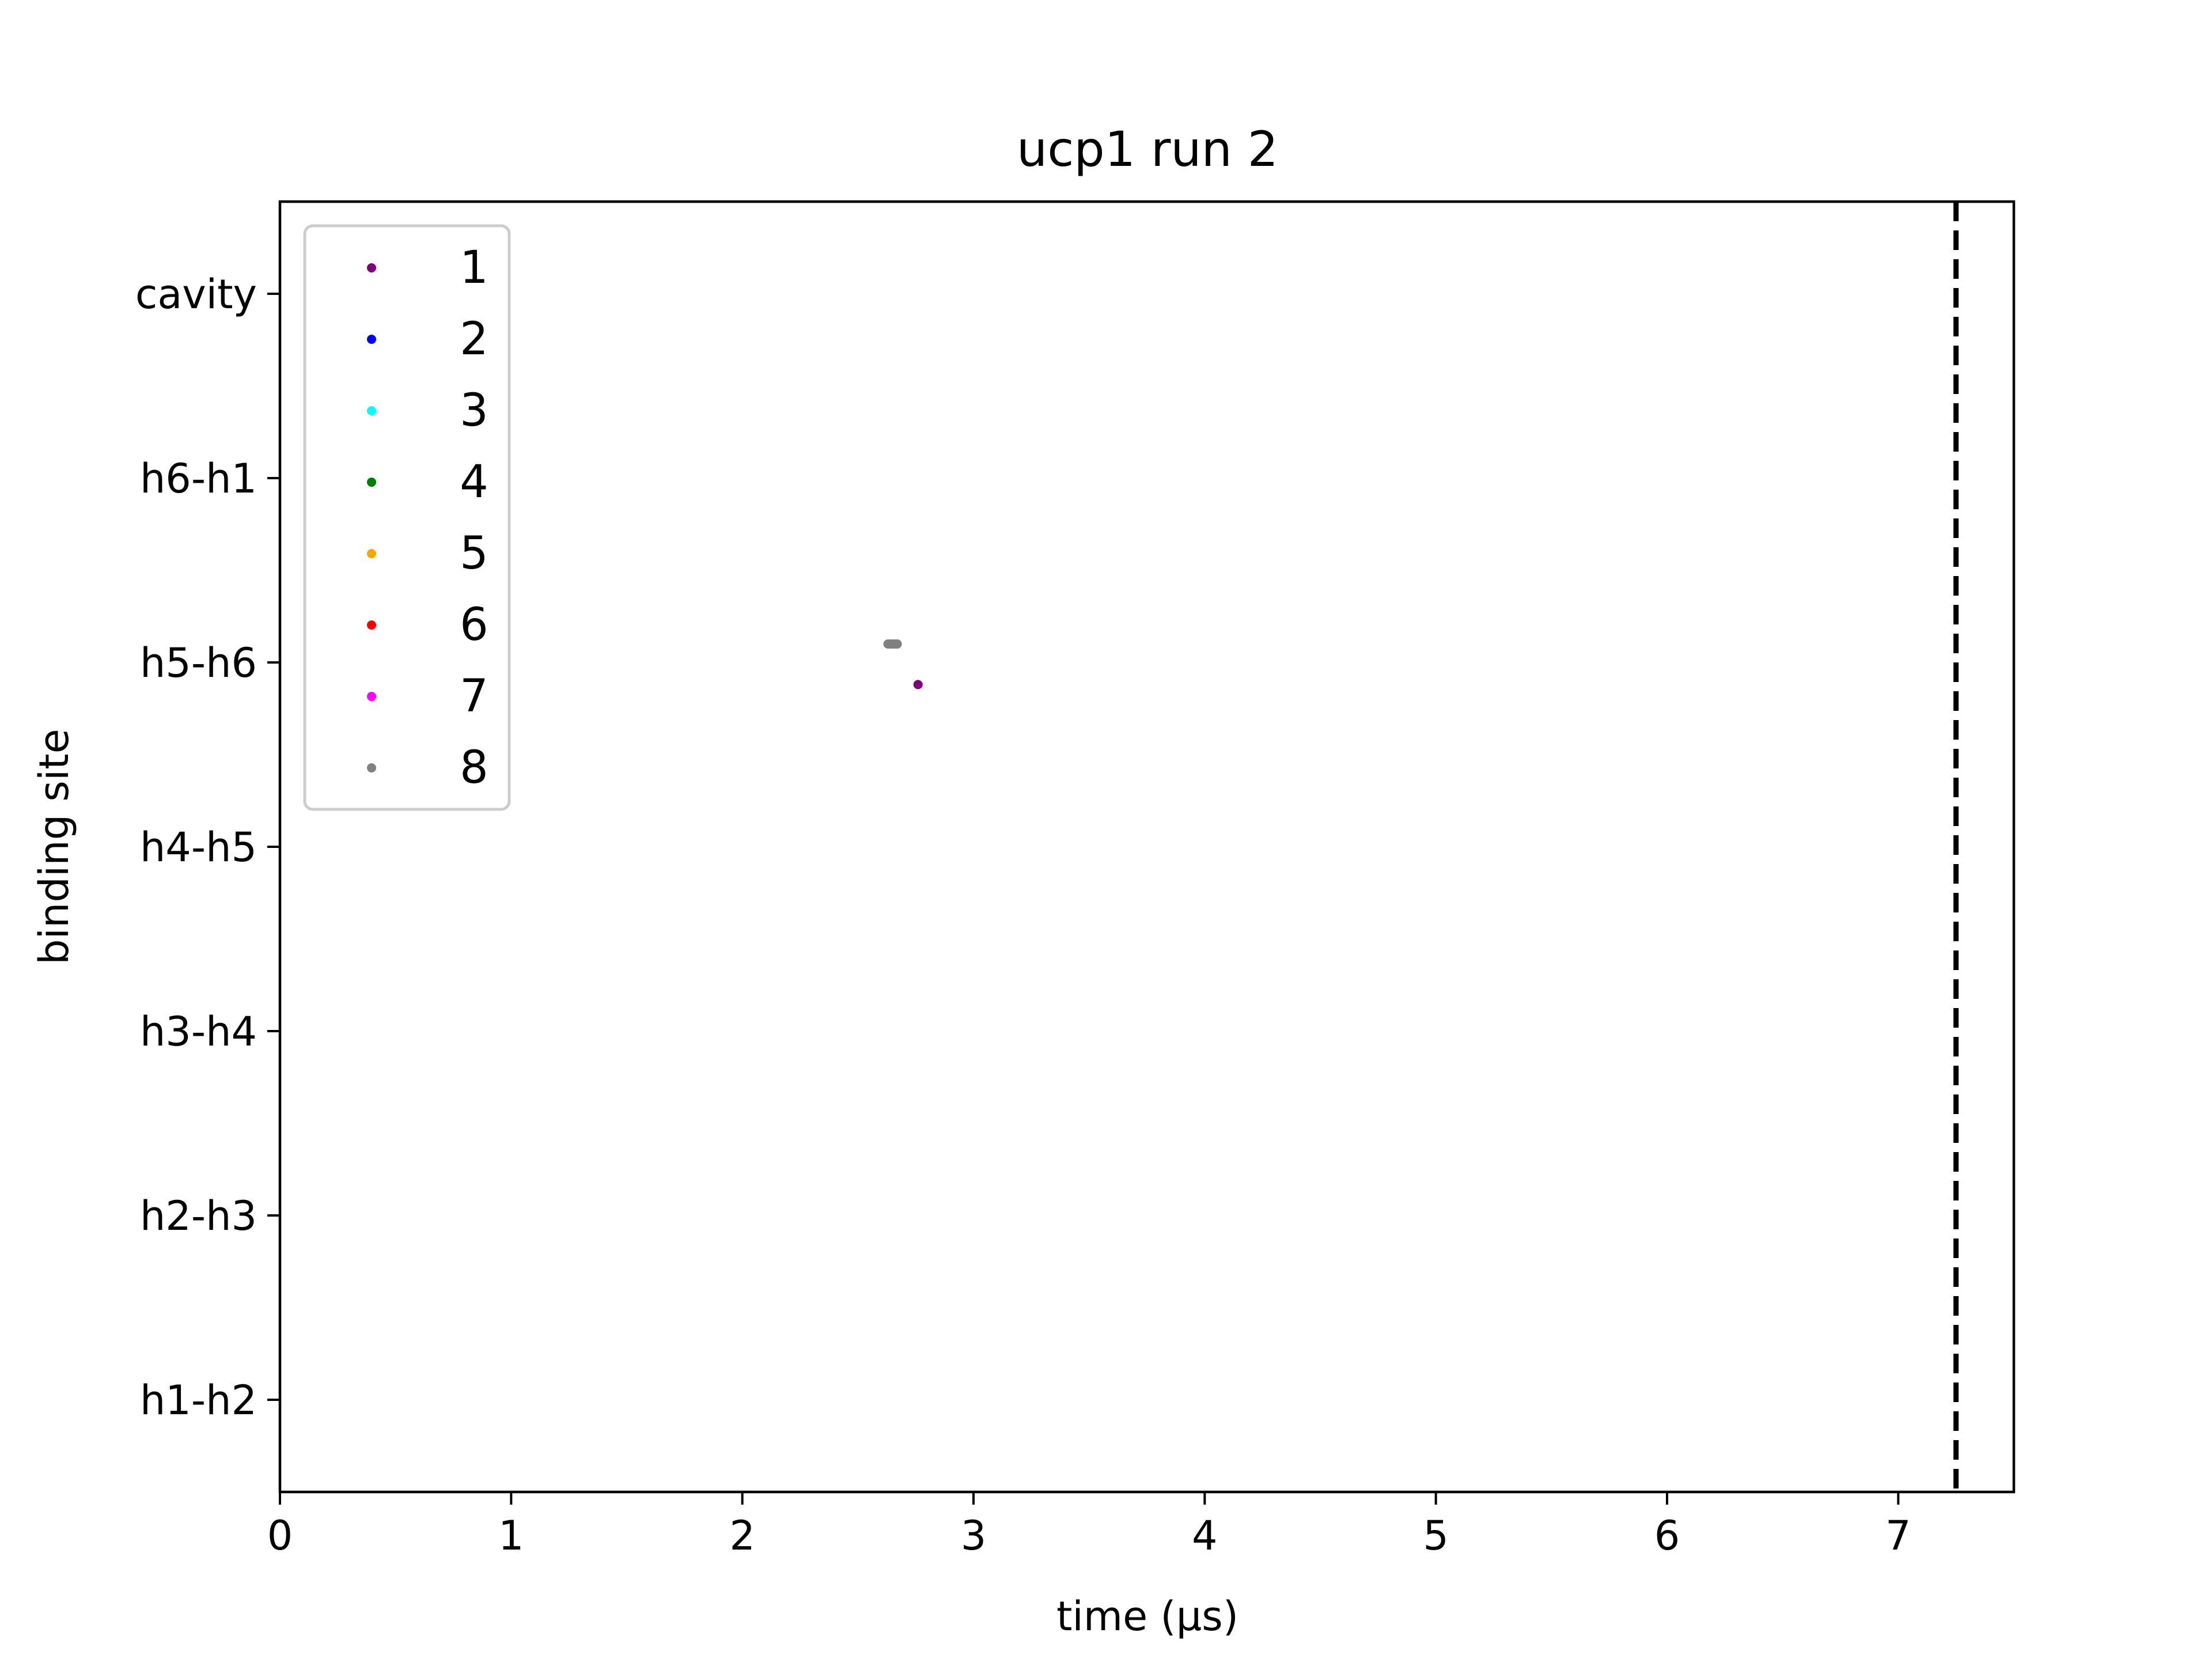  Describe the element at coordinates (280, 1535) in the screenshot. I see `x-tick-label: 0` at that location.